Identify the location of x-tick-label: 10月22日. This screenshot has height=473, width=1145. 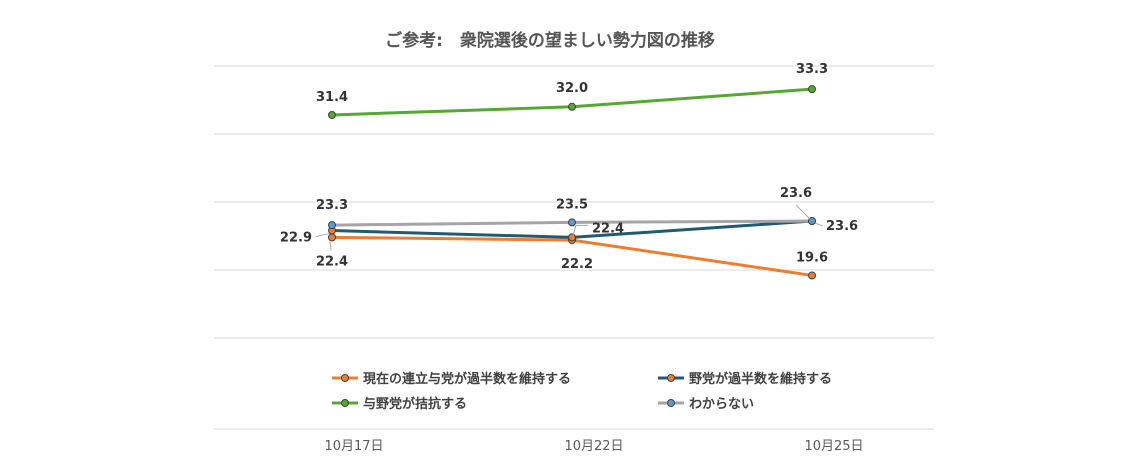
(593, 446).